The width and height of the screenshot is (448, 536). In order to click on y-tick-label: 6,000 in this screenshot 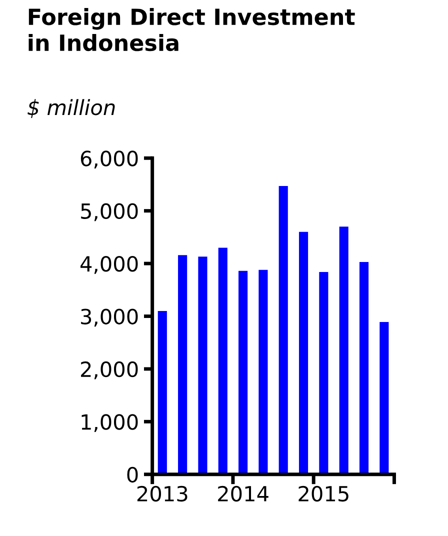, I will do `click(109, 159)`.